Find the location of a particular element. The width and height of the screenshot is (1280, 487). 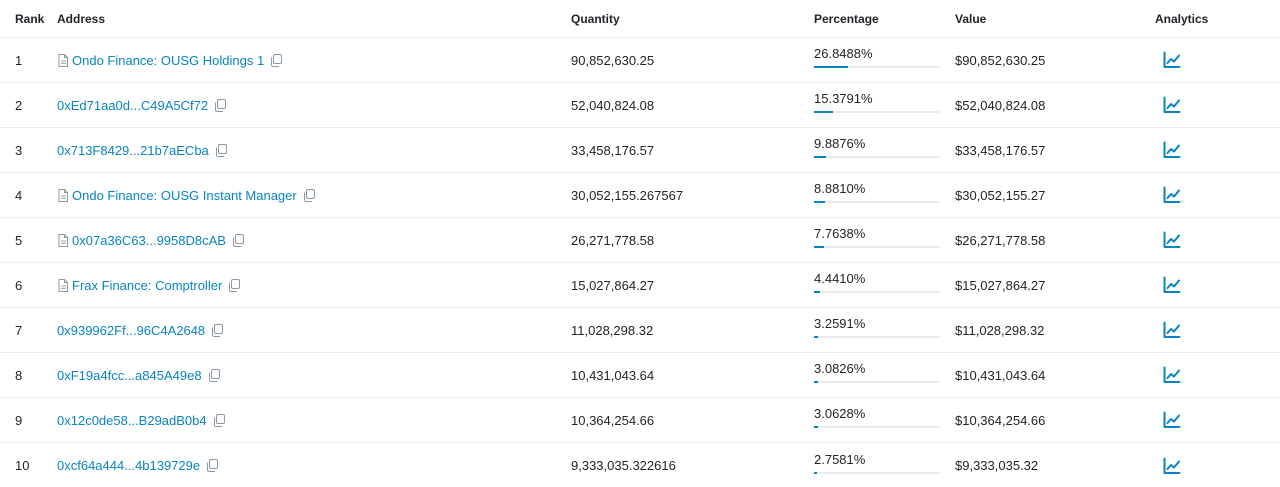

address-link: 0xF19a4fcc...a845A49e8 is located at coordinates (129, 375).